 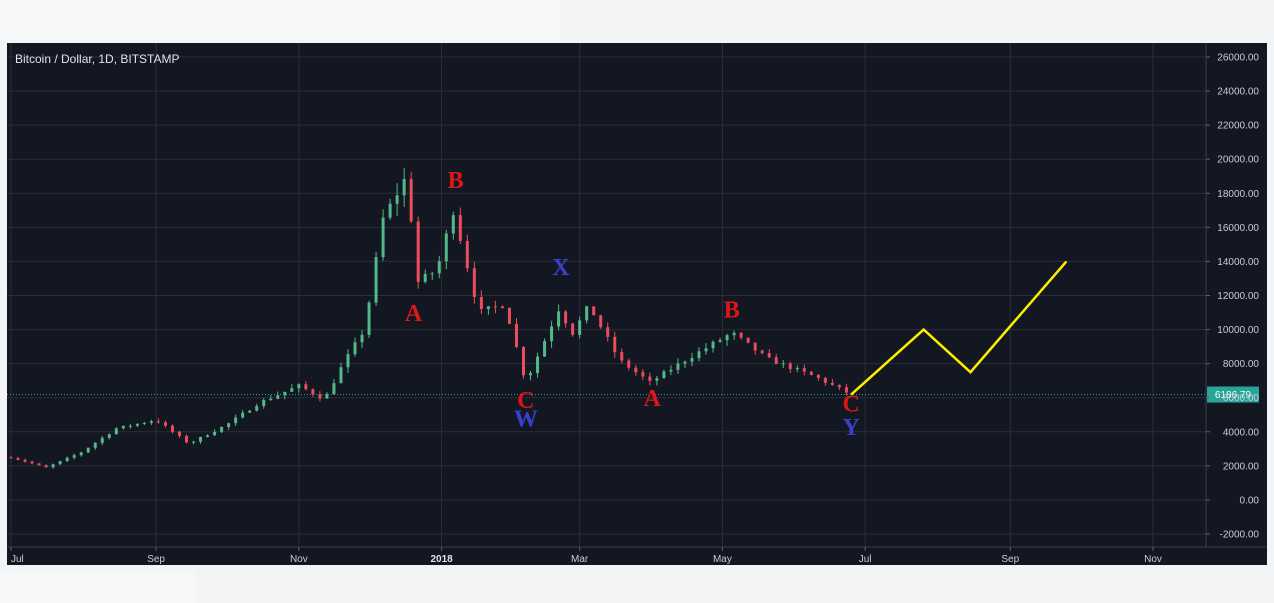 I want to click on y-tick-label: 14000.00, so click(x=1238, y=262).